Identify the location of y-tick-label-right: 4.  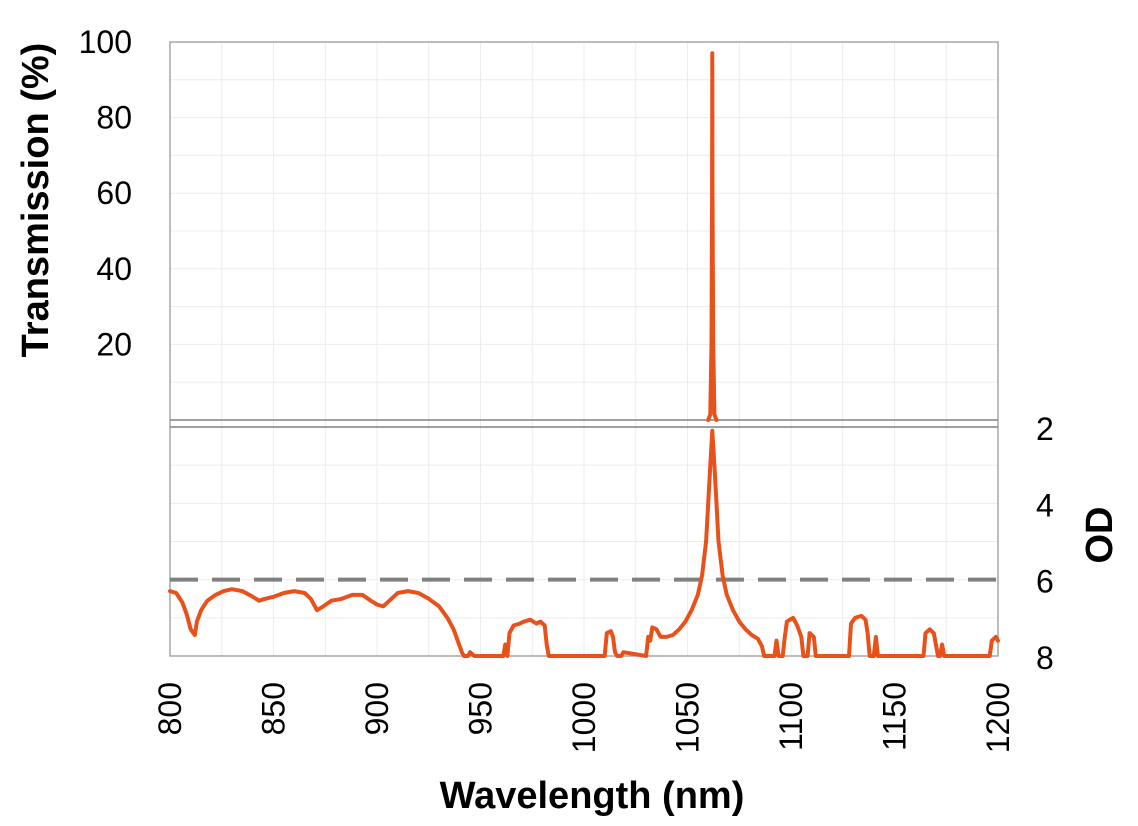
(1045, 505).